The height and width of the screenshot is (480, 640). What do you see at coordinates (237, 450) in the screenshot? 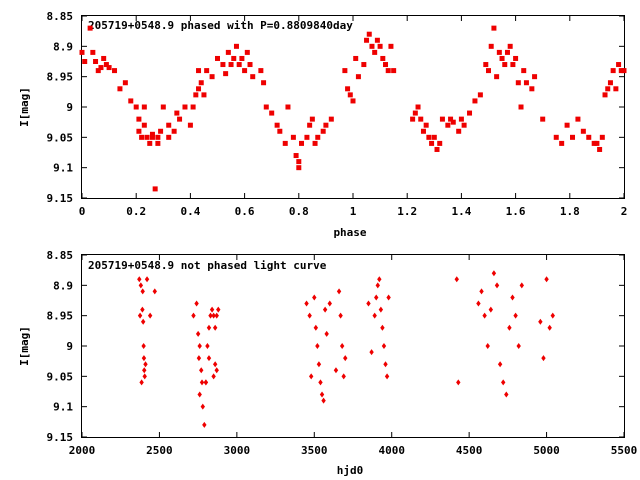
I see `x-tick-label: 3000` at bounding box center [237, 450].